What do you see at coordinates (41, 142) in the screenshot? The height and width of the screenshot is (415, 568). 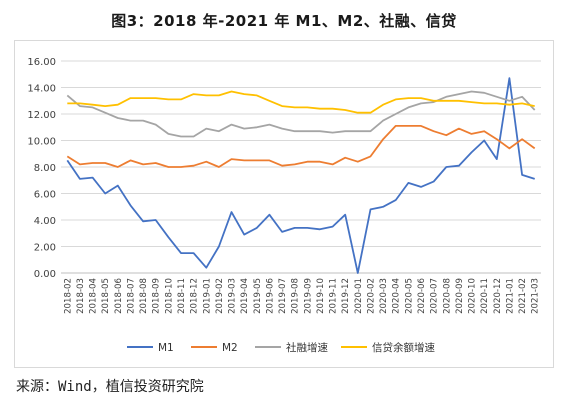 I see `y-tick-label: 10.00` at bounding box center [41, 142].